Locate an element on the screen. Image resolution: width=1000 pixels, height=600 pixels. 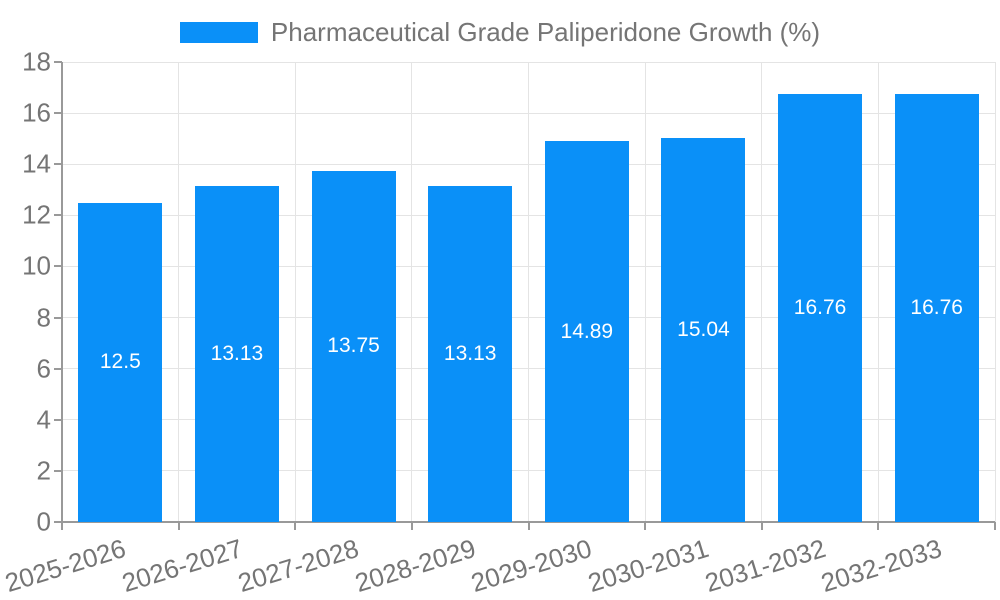
y-tick-label: 18 is located at coordinates (36, 61).